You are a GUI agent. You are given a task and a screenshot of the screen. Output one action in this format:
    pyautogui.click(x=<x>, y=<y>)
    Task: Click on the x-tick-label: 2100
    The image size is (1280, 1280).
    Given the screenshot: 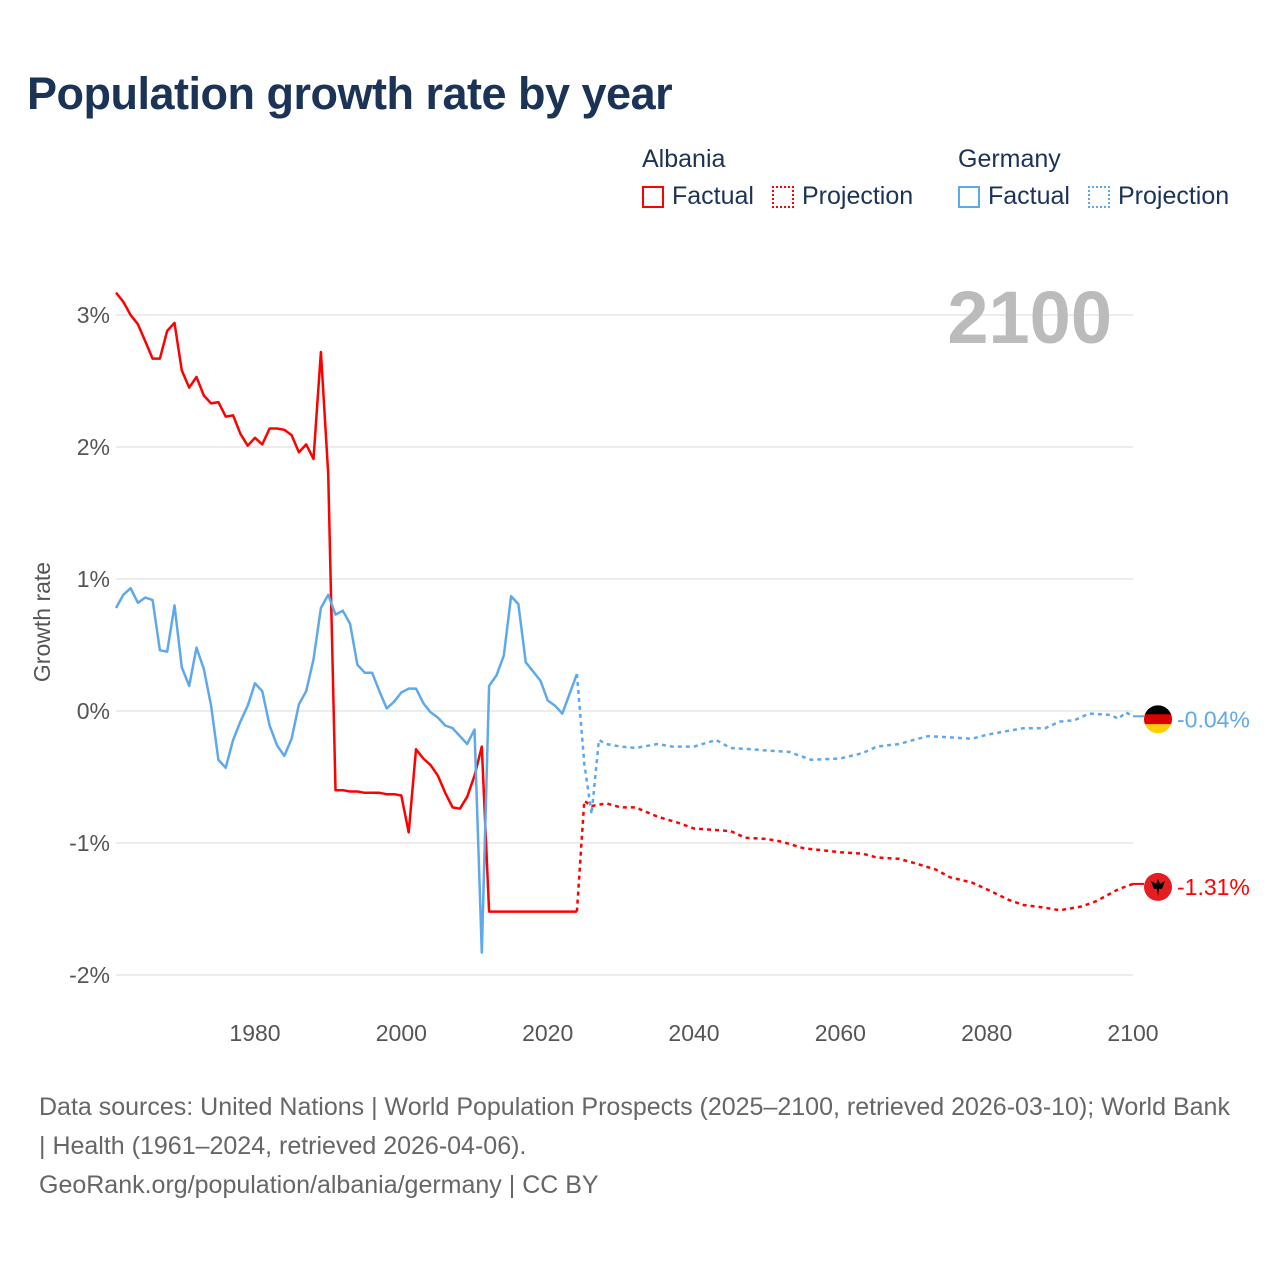 What is the action you would take?
    pyautogui.click(x=1132, y=1033)
    